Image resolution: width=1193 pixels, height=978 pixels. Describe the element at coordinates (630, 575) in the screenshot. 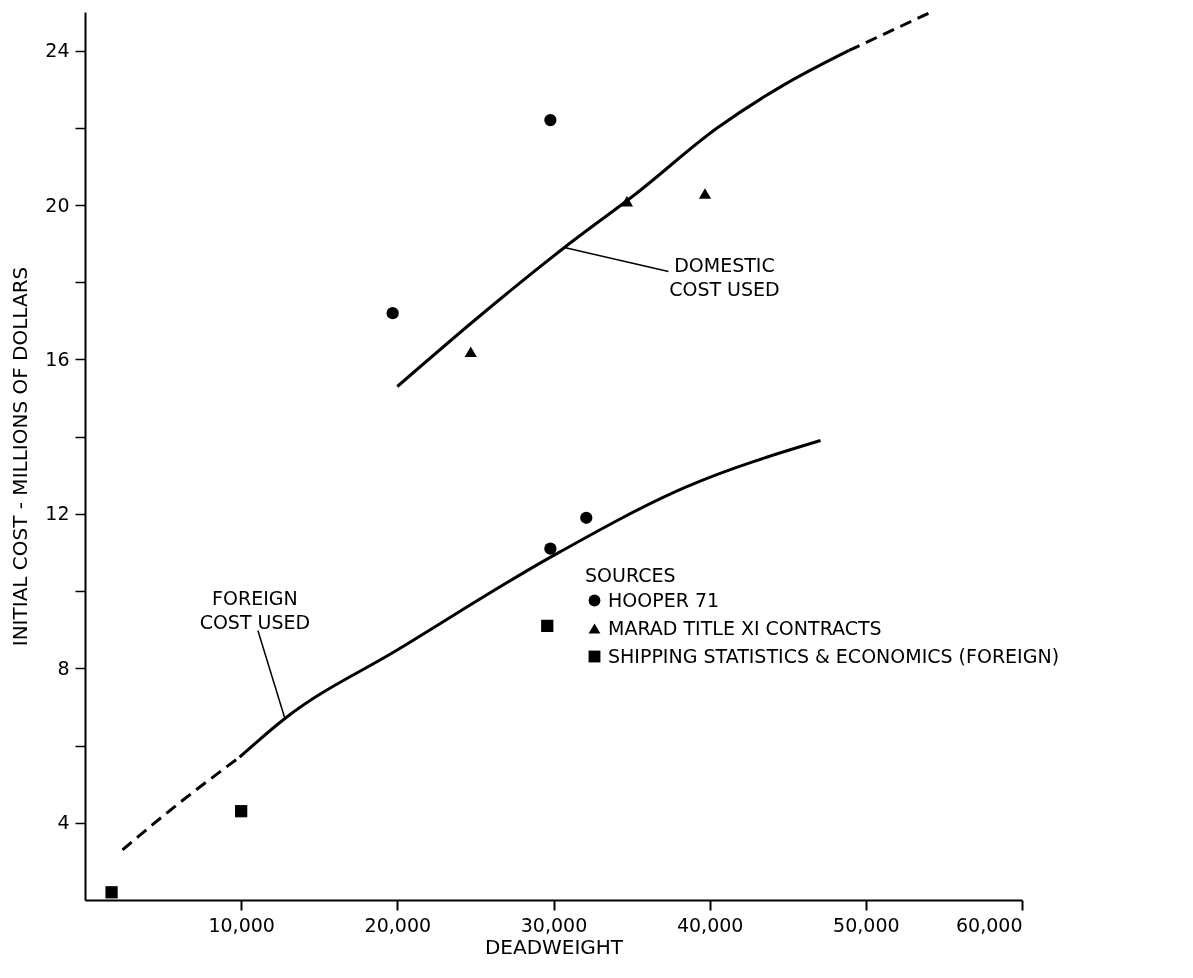

I see `legend-title: SOURCES` at that location.